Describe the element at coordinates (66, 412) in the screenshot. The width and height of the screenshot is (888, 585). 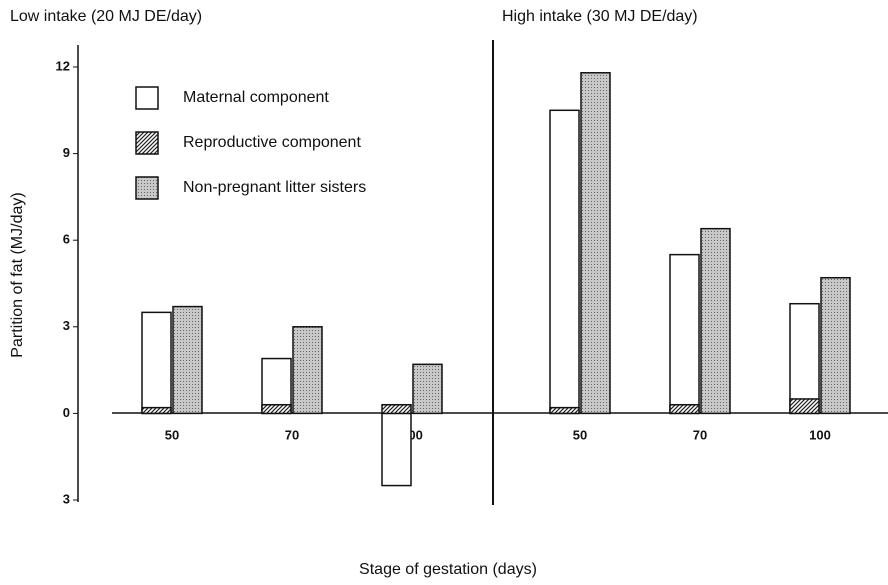
I see `y-tick-label: 0` at that location.